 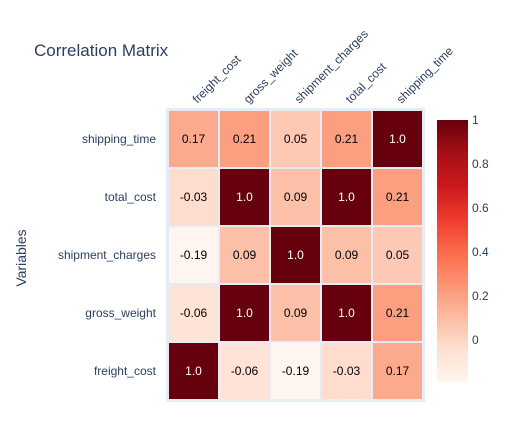 I want to click on colorbar-tick-label: 0.8, so click(x=480, y=164).